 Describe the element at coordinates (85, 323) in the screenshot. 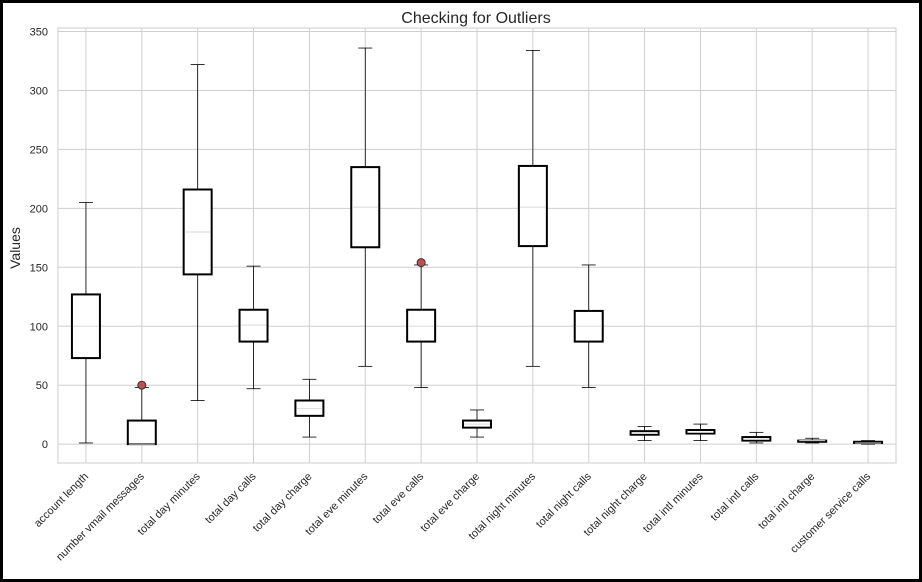

I see `box-account-length` at that location.